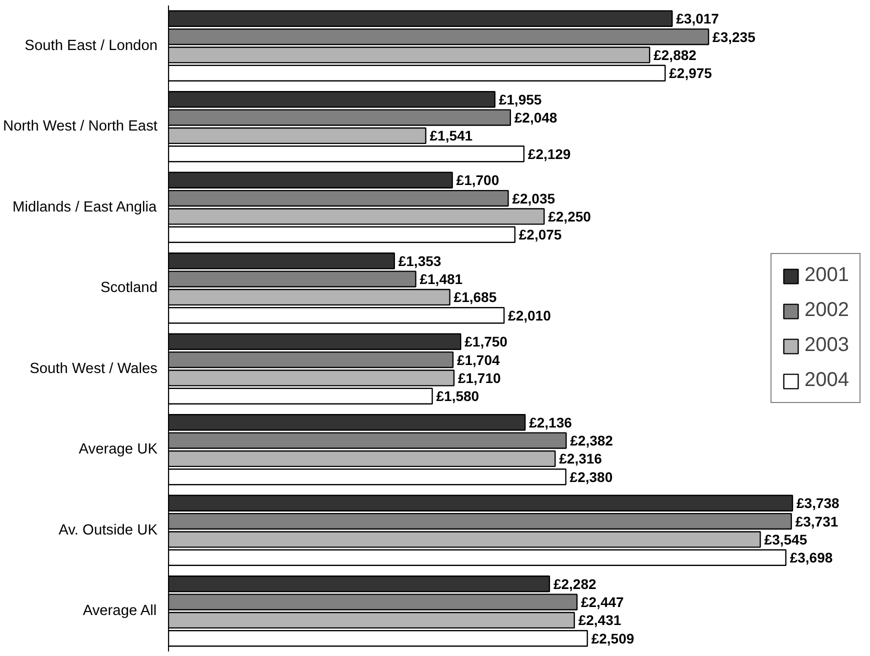 Image resolution: width=870 pixels, height=656 pixels. Describe the element at coordinates (602, 602) in the screenshot. I see `data-label: £2,447` at that location.